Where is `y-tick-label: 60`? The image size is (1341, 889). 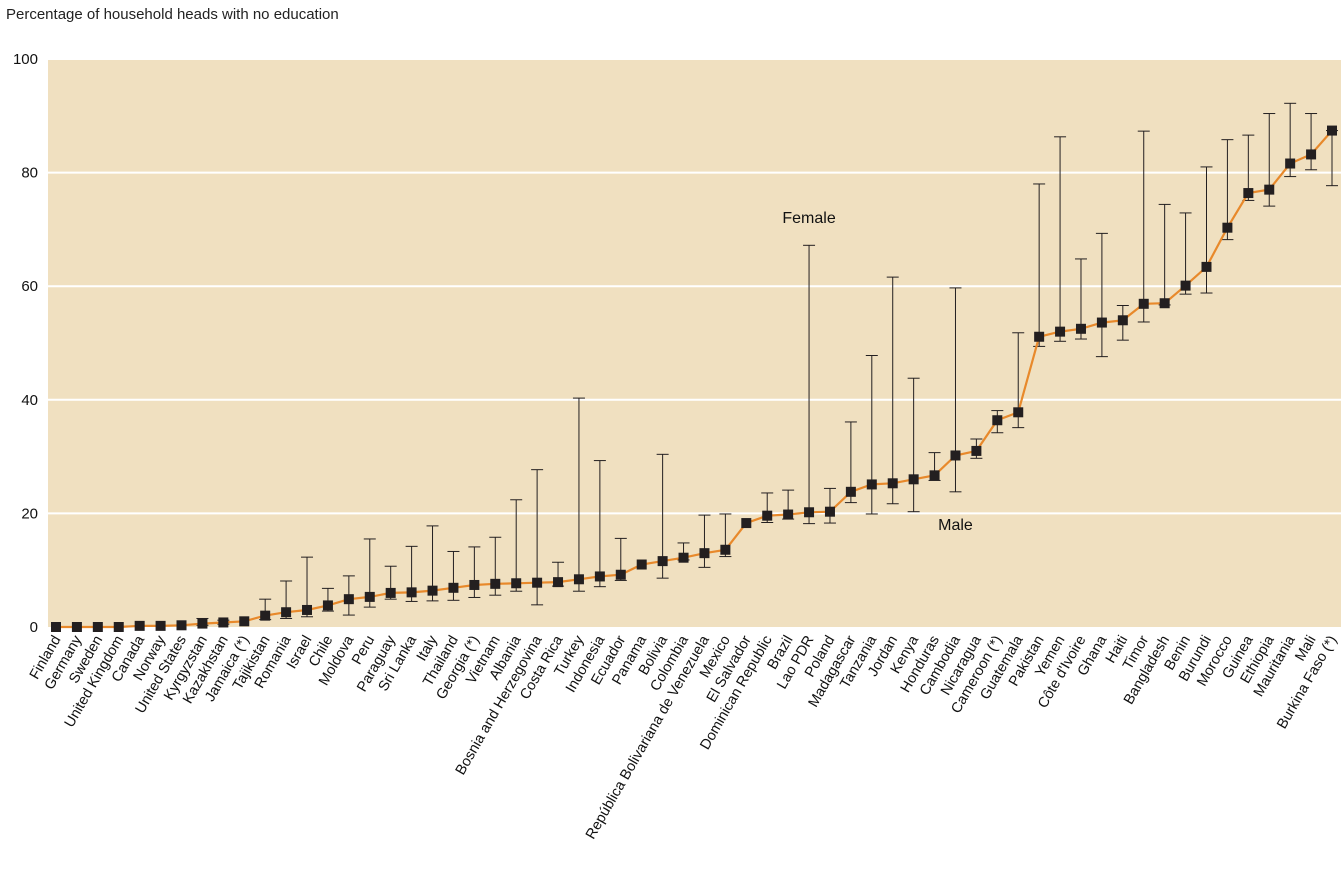
y-tick-label: 60 is located at coordinates (29, 286).